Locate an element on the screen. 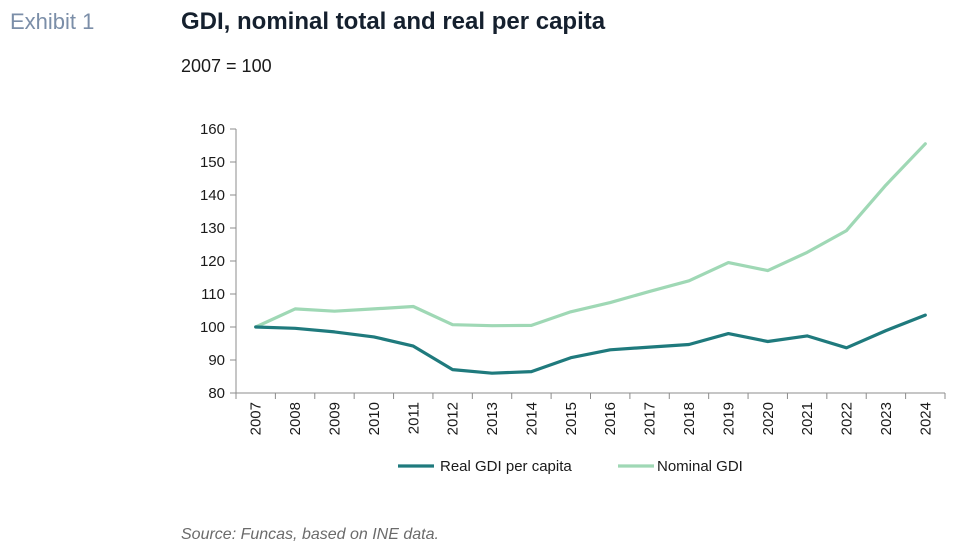  x-tick-label: 2009 is located at coordinates (334, 418).